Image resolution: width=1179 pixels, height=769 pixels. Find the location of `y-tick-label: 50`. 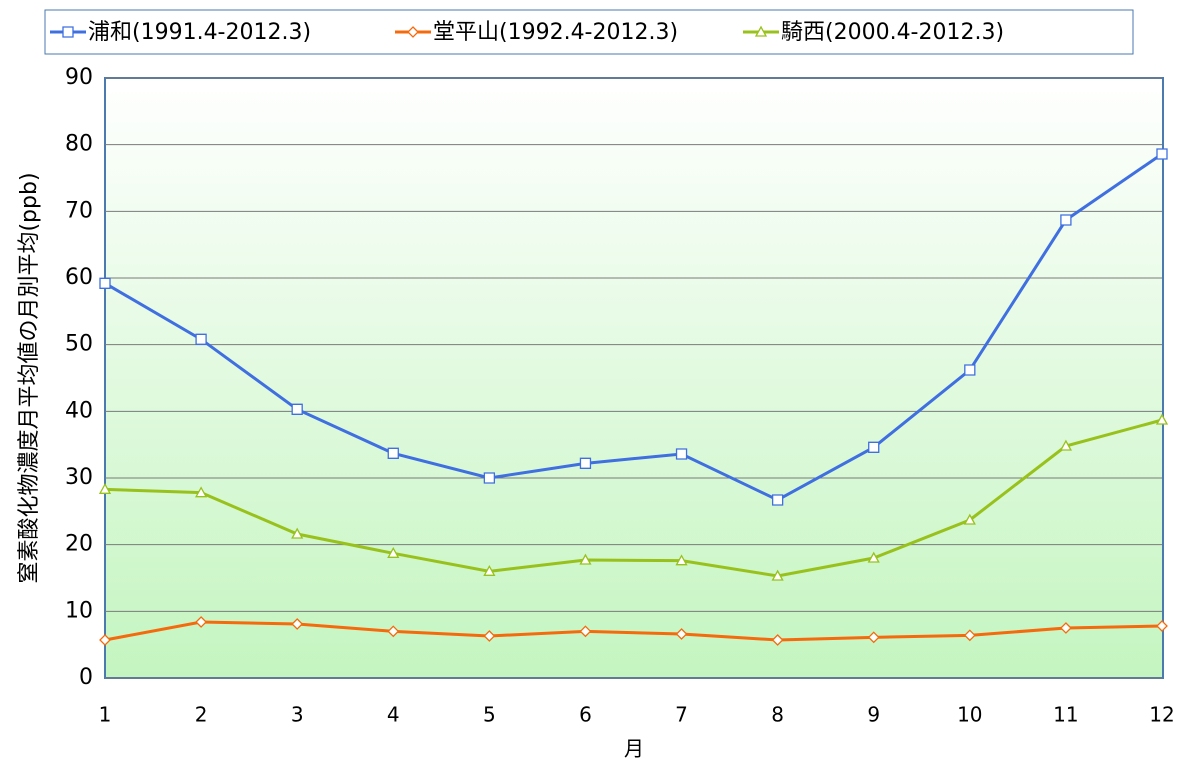

y-tick-label: 50 is located at coordinates (79, 344).